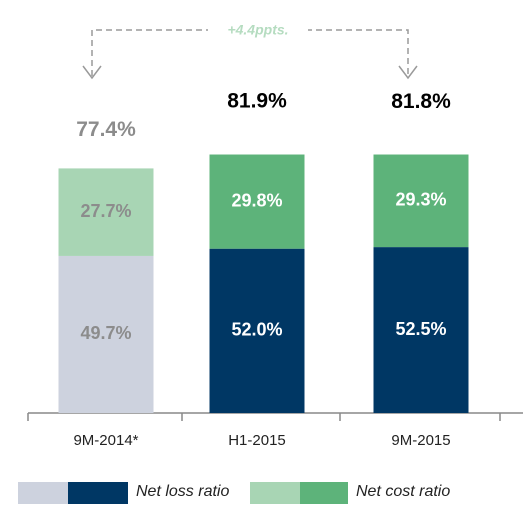  I want to click on legend-label: Net loss ratio, so click(182, 491).